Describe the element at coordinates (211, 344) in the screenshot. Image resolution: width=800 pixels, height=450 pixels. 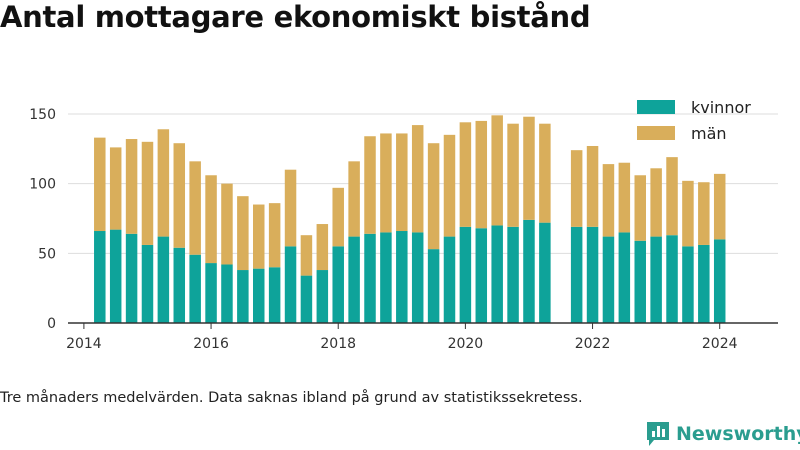
I see `x-tick-label: 2016` at that location.